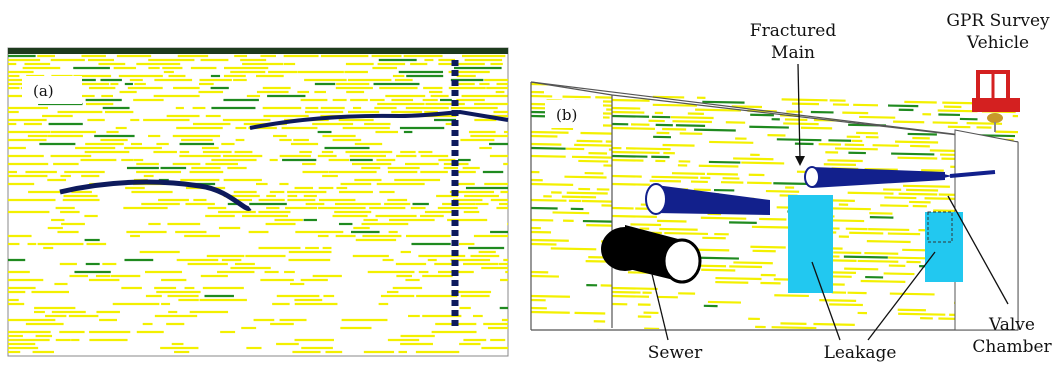 The image size is (1062, 365). I want to click on vehicle-label-line2: Vehicle, so click(997, 43).